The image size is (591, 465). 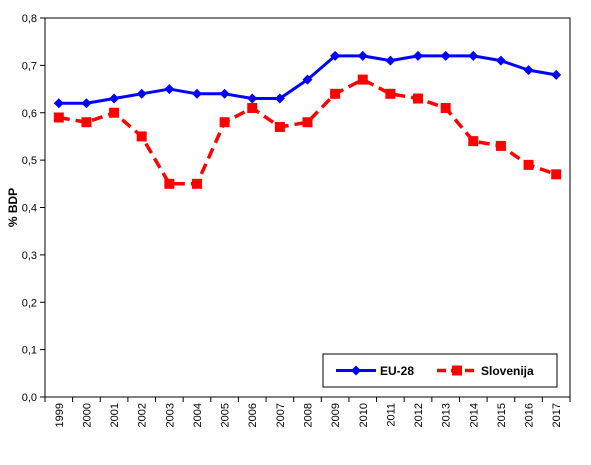 I want to click on x-tick-label: 2003, so click(x=170, y=415).